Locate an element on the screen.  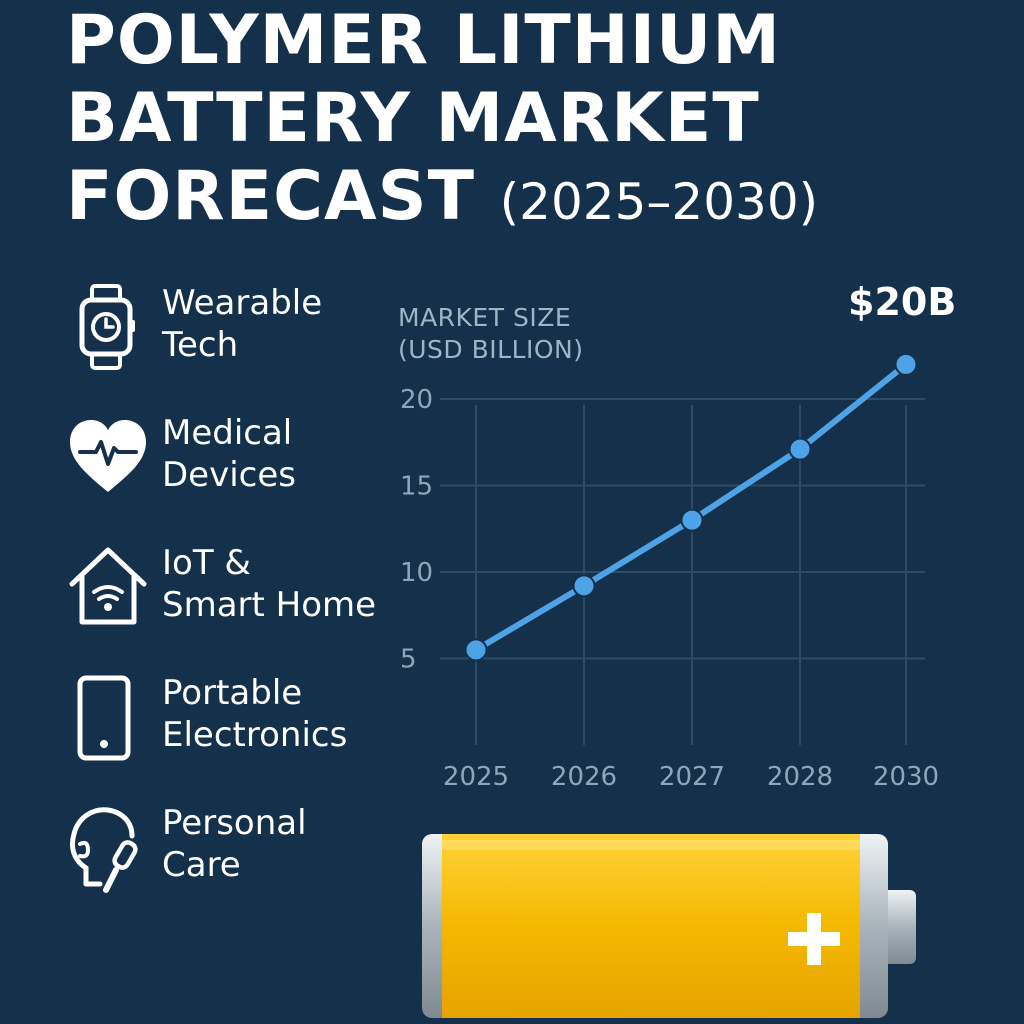
y-tick-label: 15 is located at coordinates (416, 487).